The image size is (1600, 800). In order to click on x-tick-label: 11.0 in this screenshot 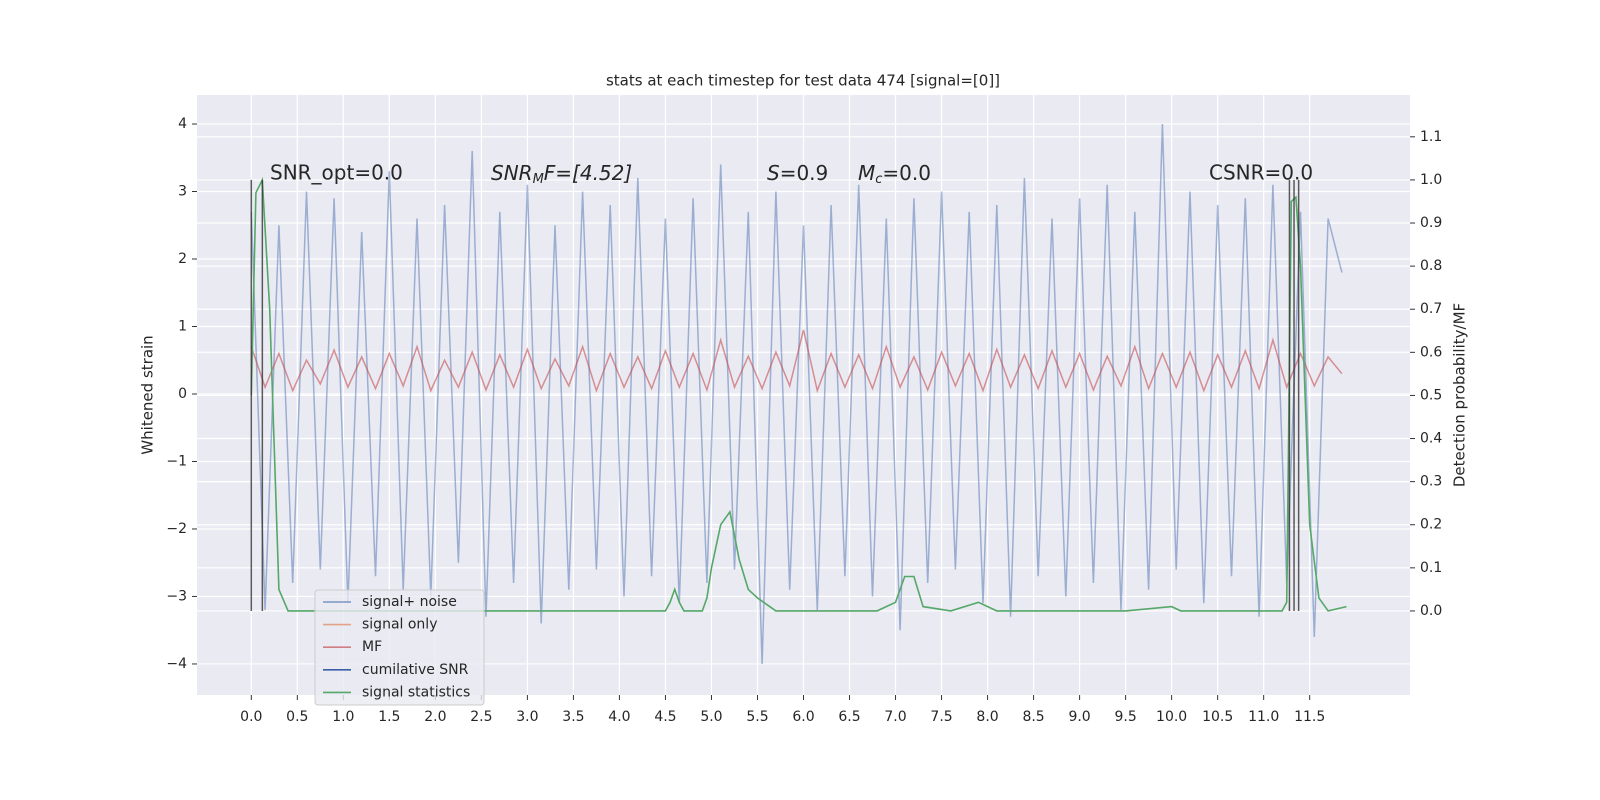, I will do `click(1263, 717)`.